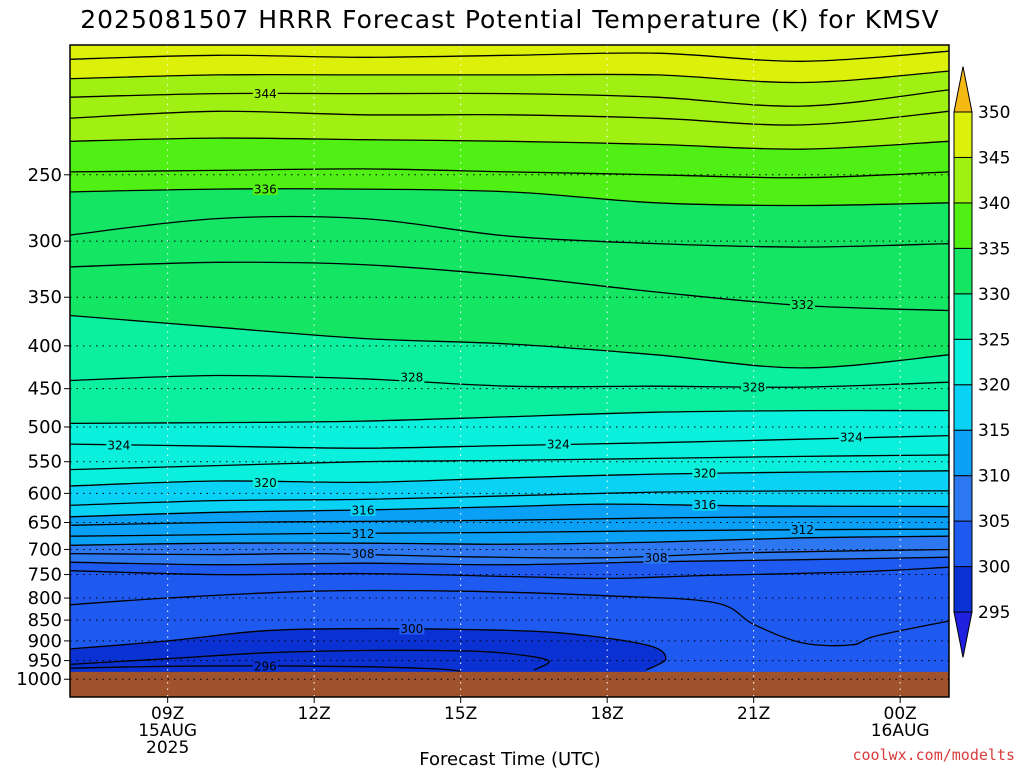  I want to click on x-tick-label: 00Z, so click(900, 714).